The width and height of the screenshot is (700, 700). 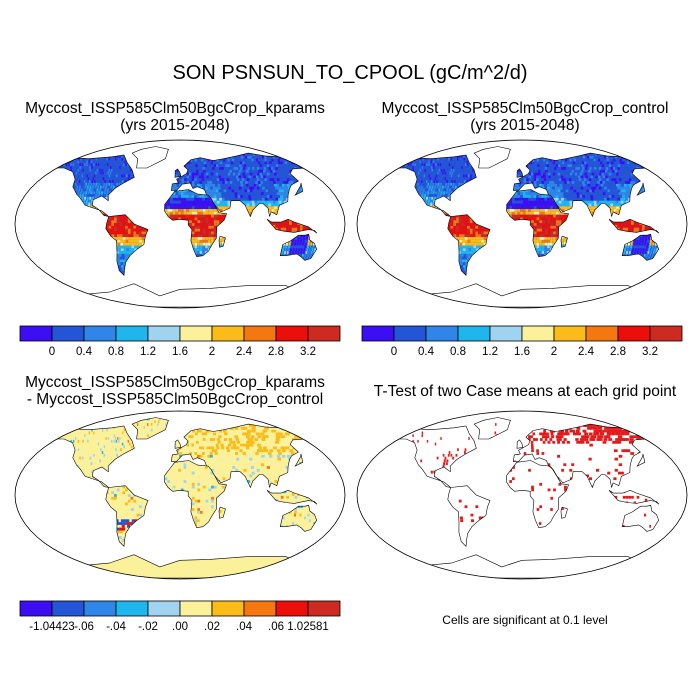 I want to click on land-uk, so click(x=178, y=444).